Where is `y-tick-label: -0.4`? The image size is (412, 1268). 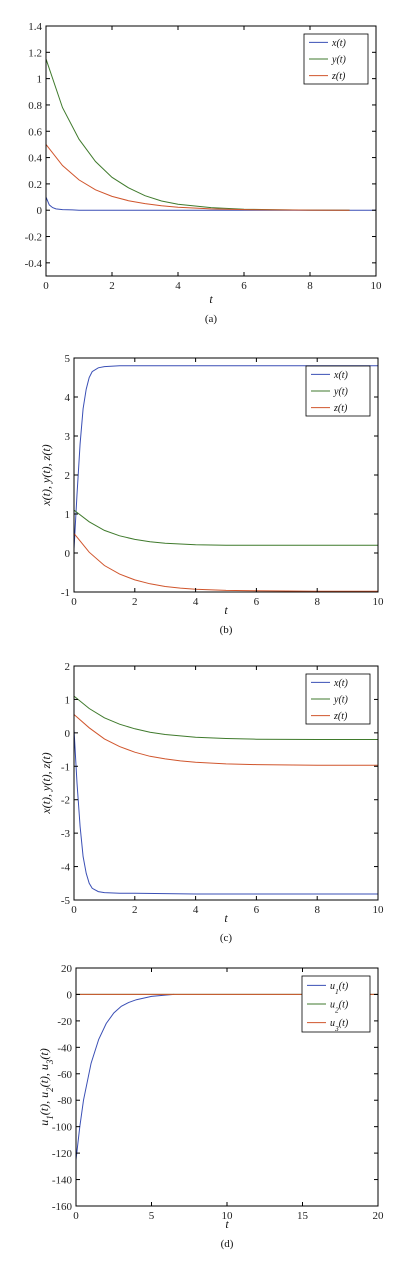
y-tick-label: -0.4 is located at coordinates (34, 264).